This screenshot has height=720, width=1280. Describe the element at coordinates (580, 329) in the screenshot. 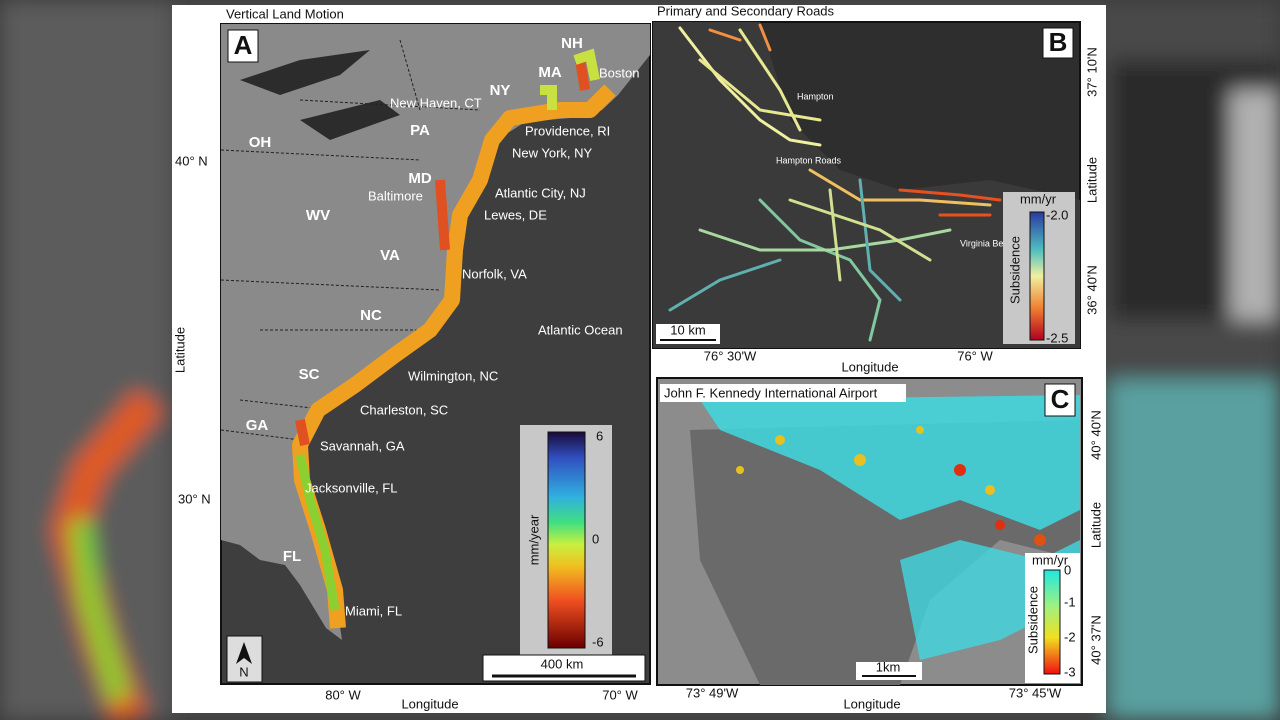

I see `ocean-label: Atlantic Ocean` at that location.